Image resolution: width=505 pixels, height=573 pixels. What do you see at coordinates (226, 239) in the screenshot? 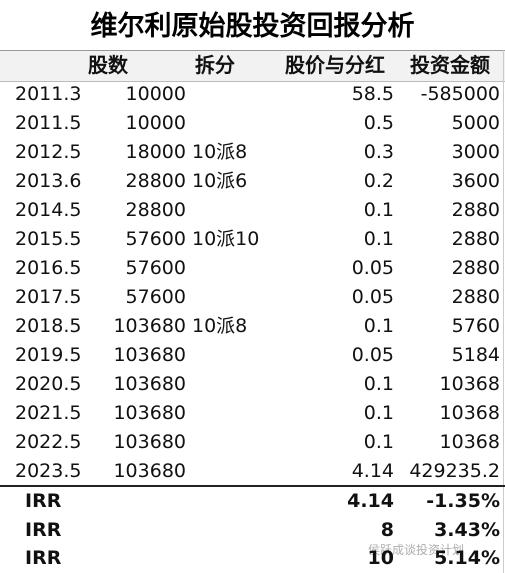
I see `split: 10派10` at bounding box center [226, 239].